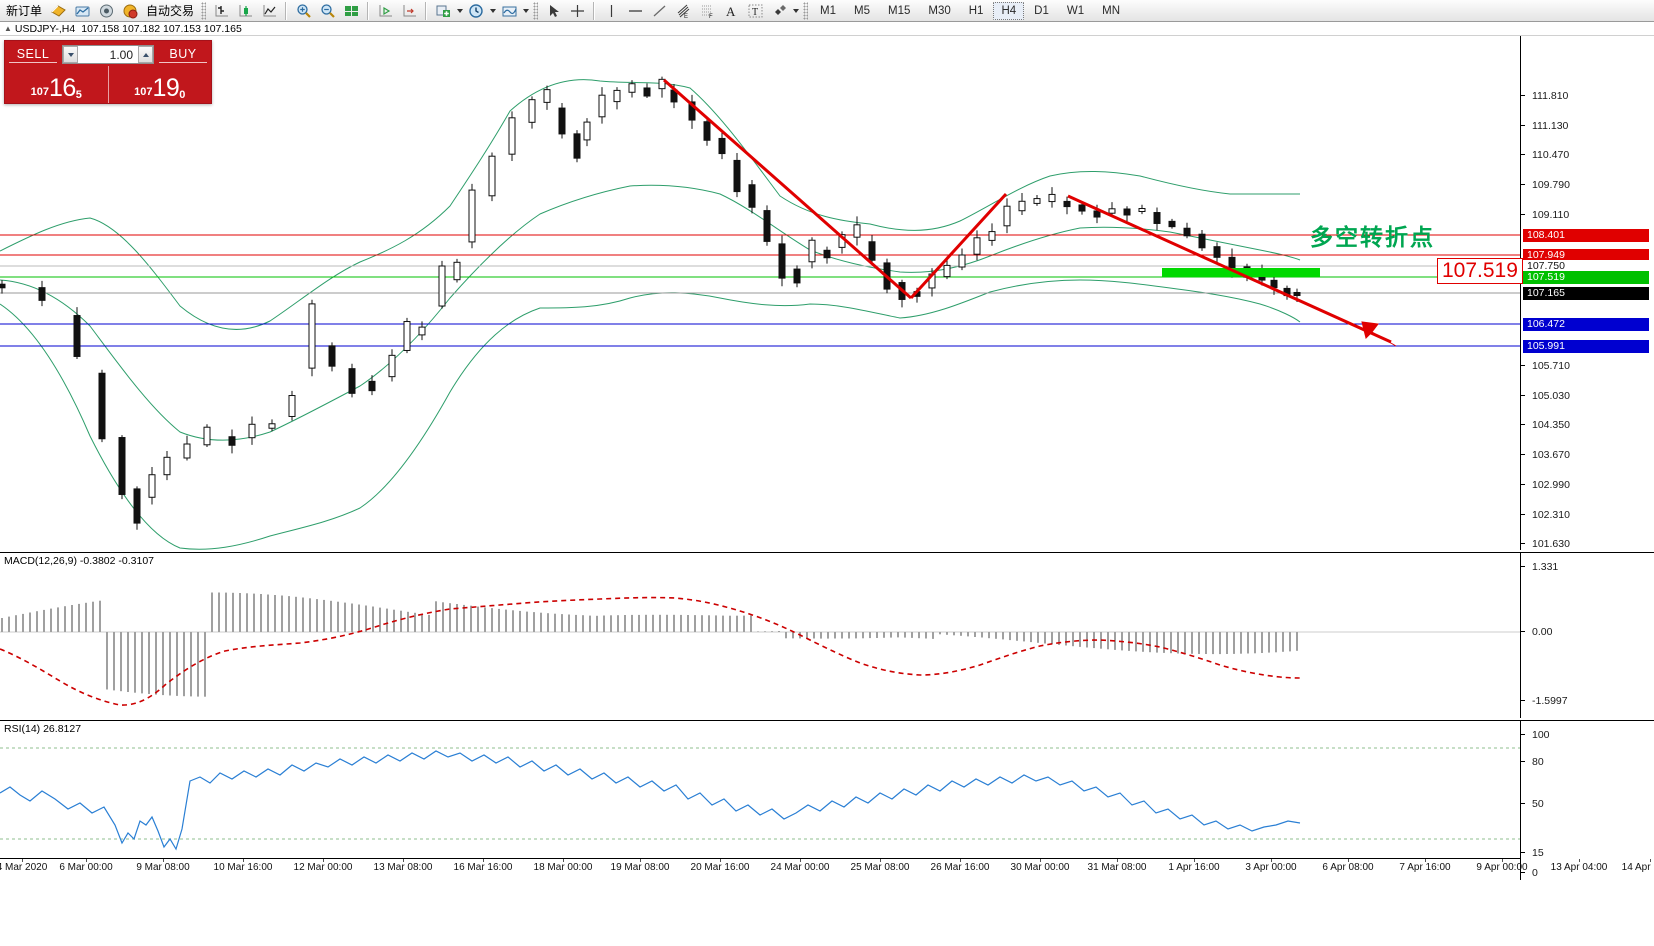  I want to click on timeframe-m15: M15, so click(899, 10).